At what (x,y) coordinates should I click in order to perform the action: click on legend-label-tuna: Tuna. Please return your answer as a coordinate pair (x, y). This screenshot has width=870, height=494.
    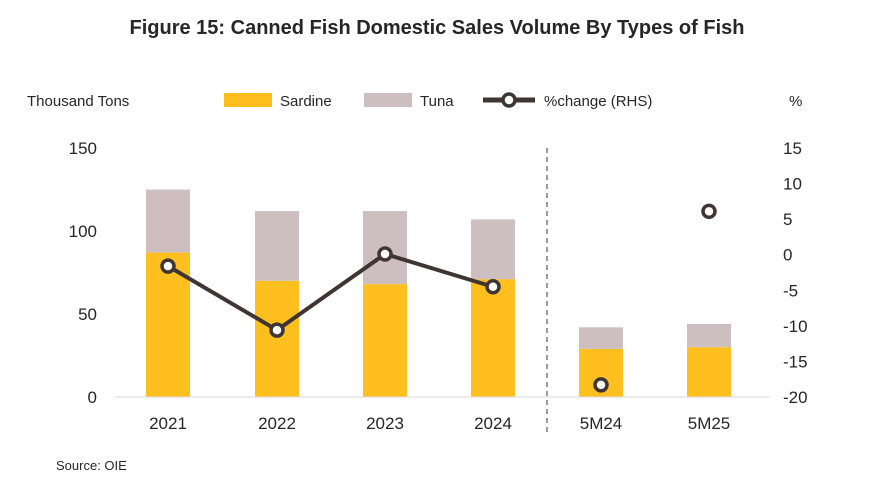
    Looking at the image, I should click on (437, 101).